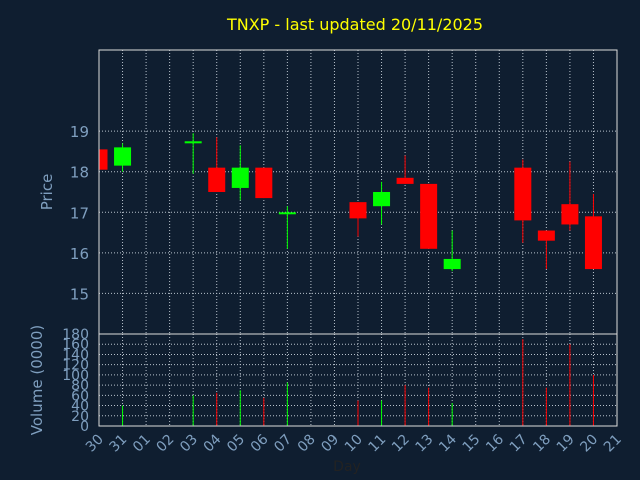  Describe the element at coordinates (95, 444) in the screenshot. I see `x-tick-label: 30` at that location.